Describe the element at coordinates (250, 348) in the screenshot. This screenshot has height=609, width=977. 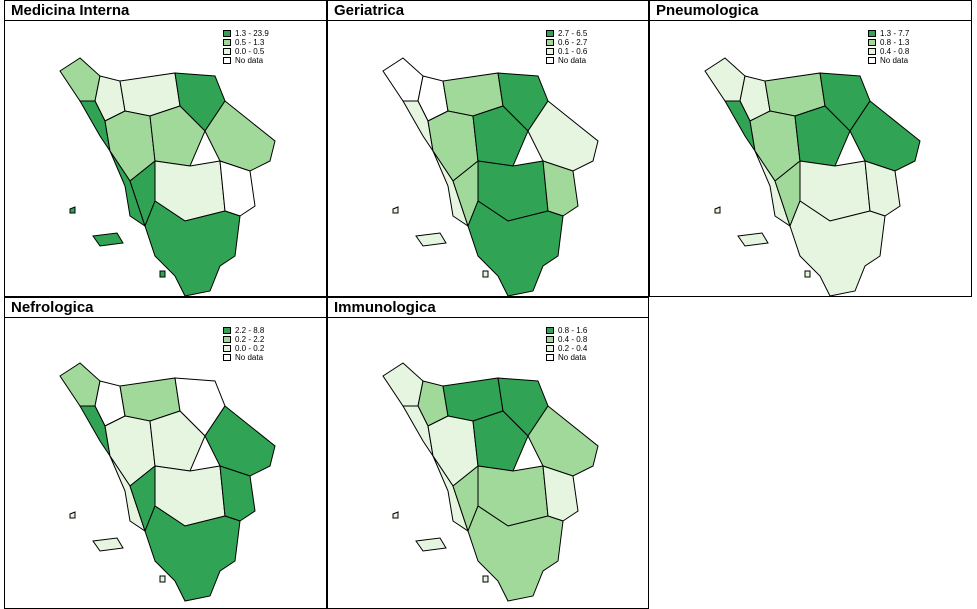
I see `legend-label: 0.0 - 0.2` at that location.